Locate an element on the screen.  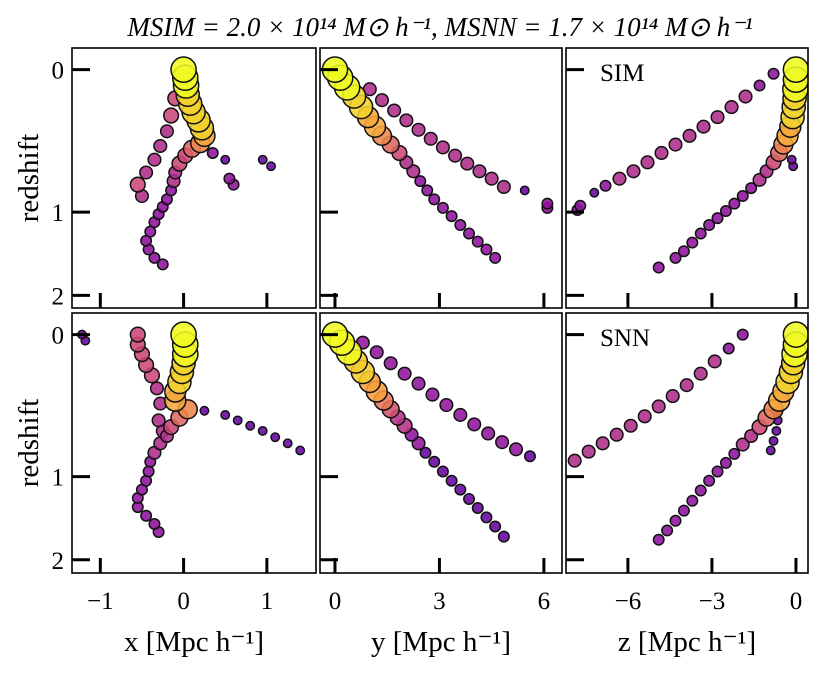
x-tick-label: −6 is located at coordinates (628, 601).